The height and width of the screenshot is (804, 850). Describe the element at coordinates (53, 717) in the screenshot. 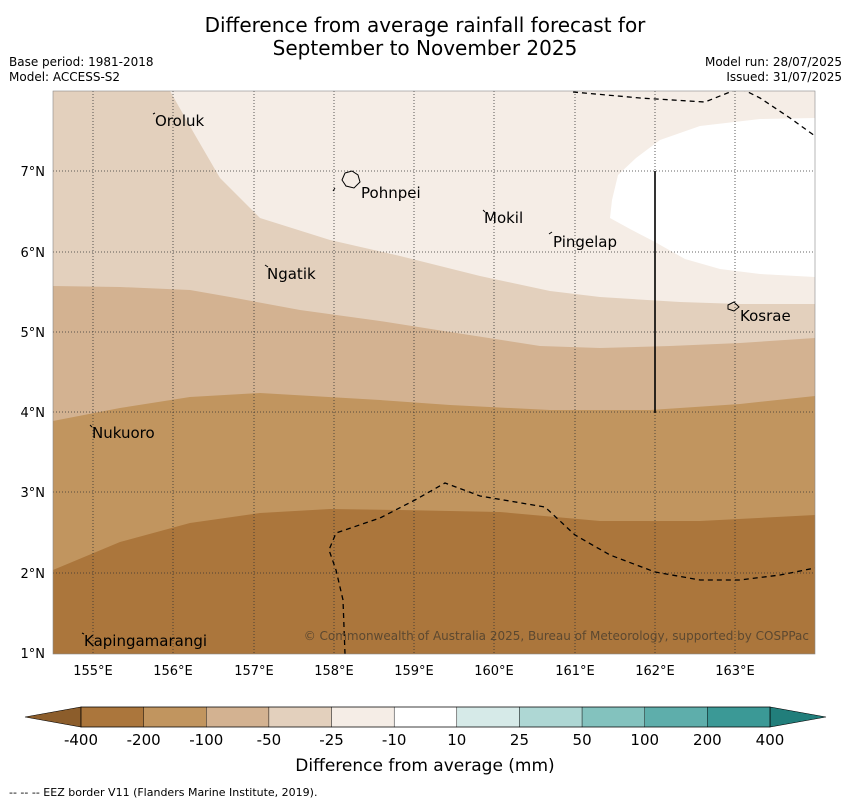

I see `colorbar-under-arrow` at that location.